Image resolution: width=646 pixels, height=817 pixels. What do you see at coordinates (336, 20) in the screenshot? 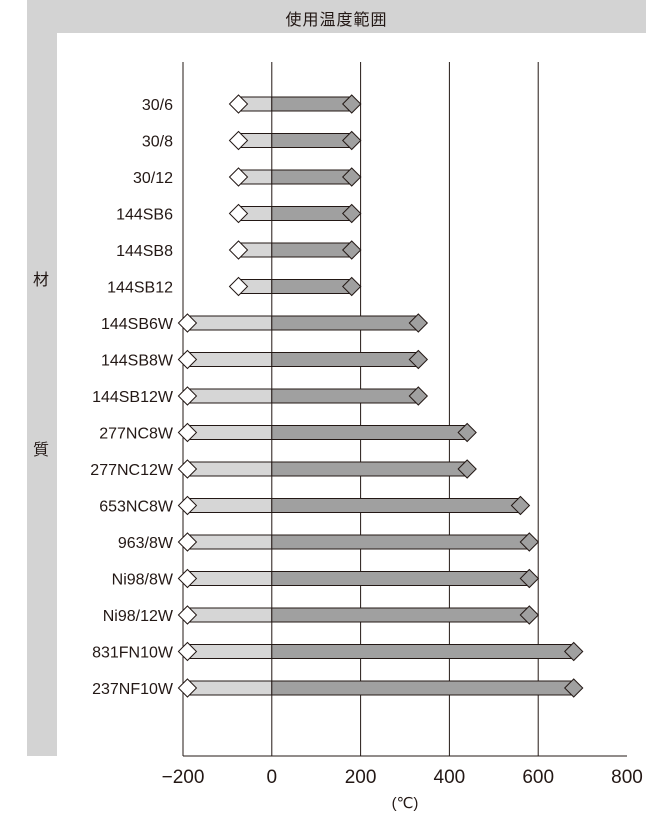
I see `chart-title: 使用温度範囲` at bounding box center [336, 20].